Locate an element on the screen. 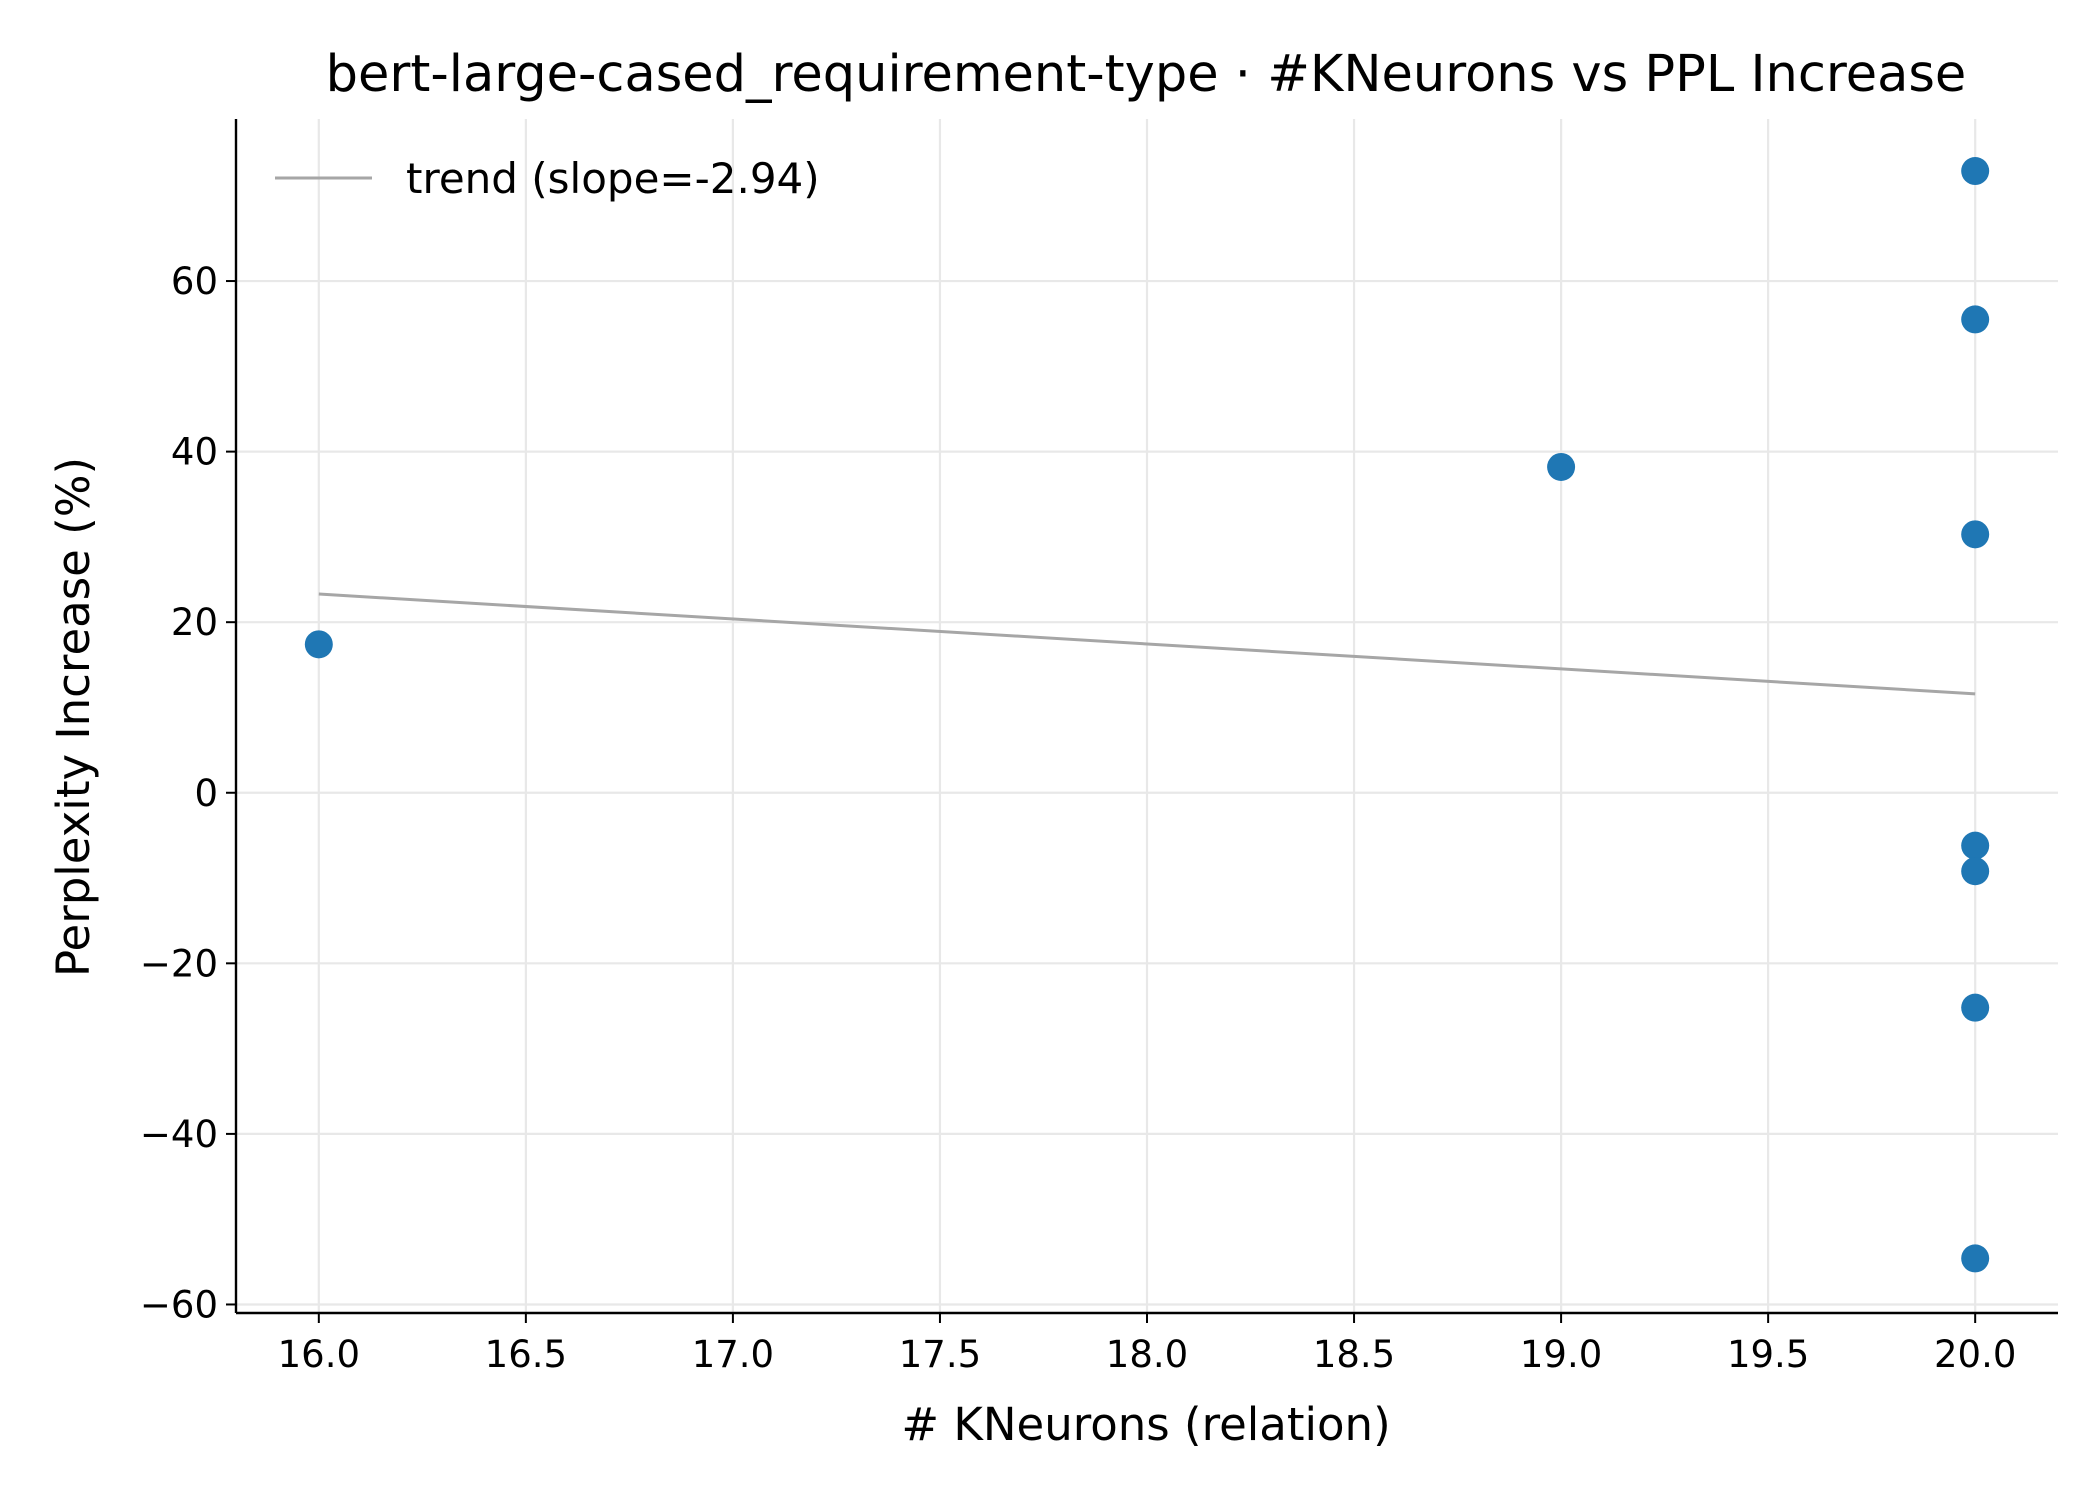  x-tick-label: 16.5 is located at coordinates (526, 1354).